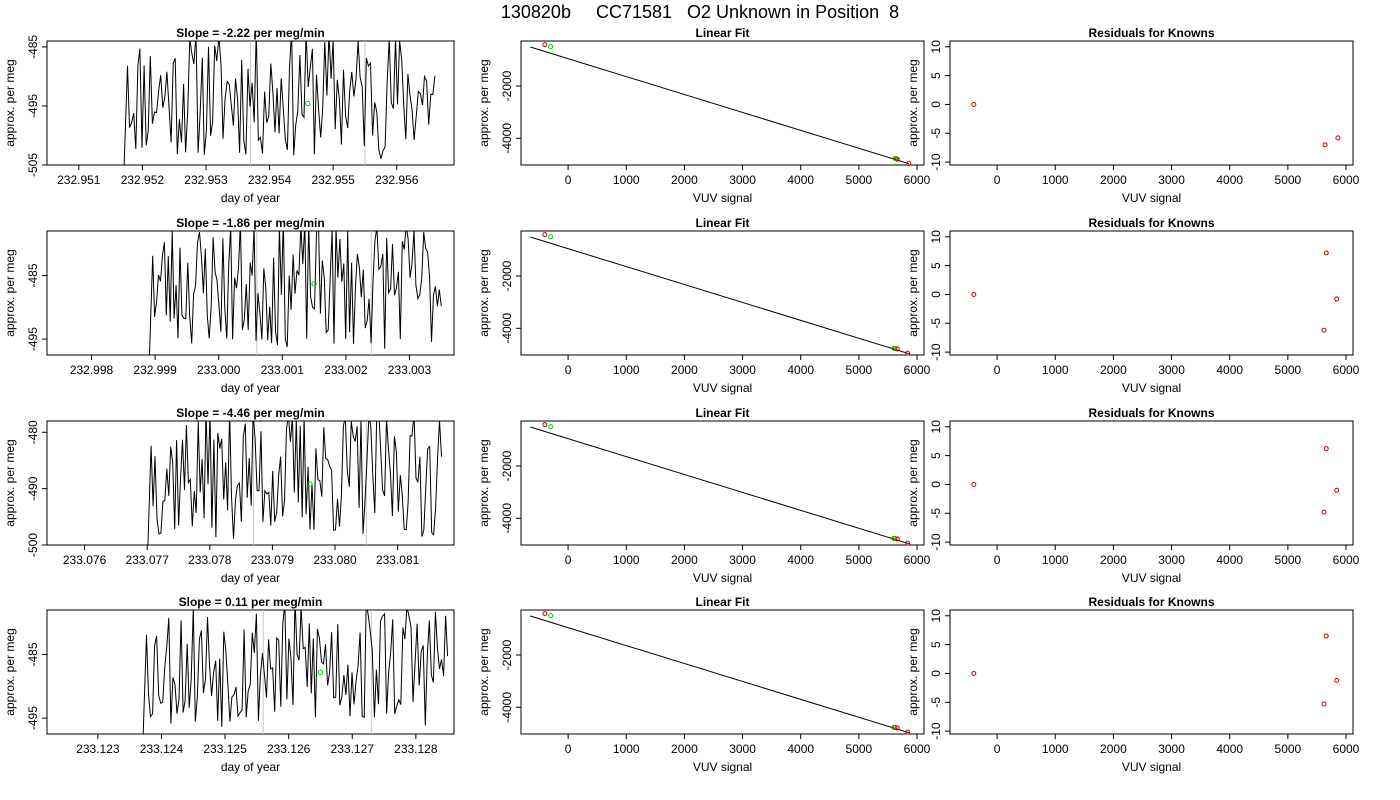 Image resolution: width=1400 pixels, height=800 pixels. Describe the element at coordinates (484, 482) in the screenshot. I see `fit-panel-ylabel: approx. per meg` at that location.